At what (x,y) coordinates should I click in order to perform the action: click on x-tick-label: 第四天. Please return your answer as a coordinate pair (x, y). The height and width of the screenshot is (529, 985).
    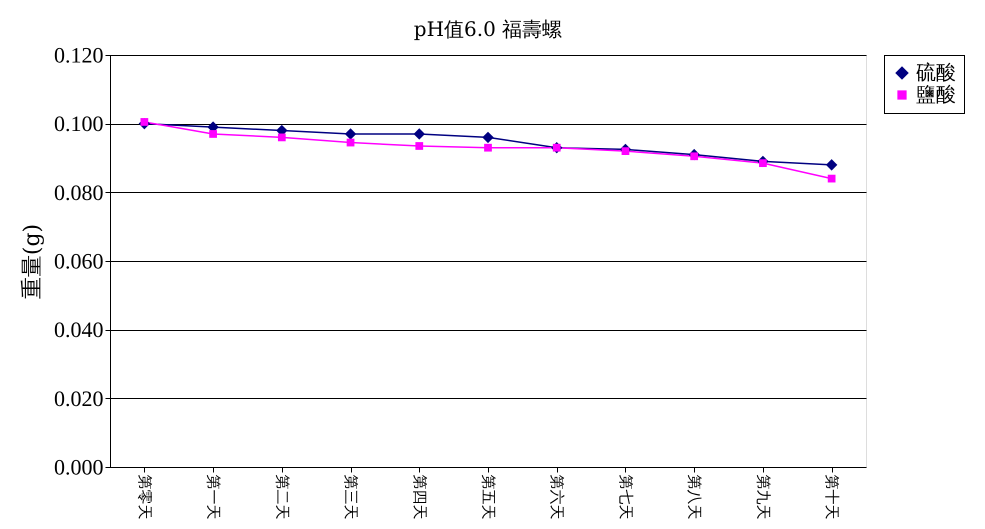
    Looking at the image, I should click on (419, 497).